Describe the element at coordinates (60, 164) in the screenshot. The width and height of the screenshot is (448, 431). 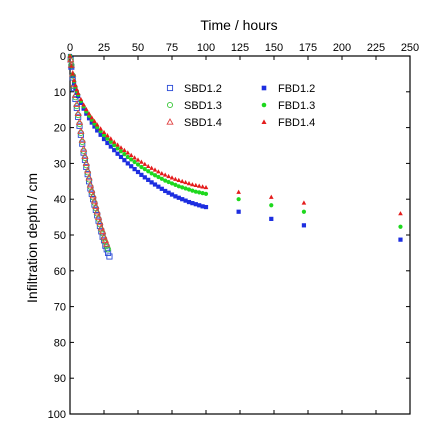
I see `y-tick-label: 30` at that location.